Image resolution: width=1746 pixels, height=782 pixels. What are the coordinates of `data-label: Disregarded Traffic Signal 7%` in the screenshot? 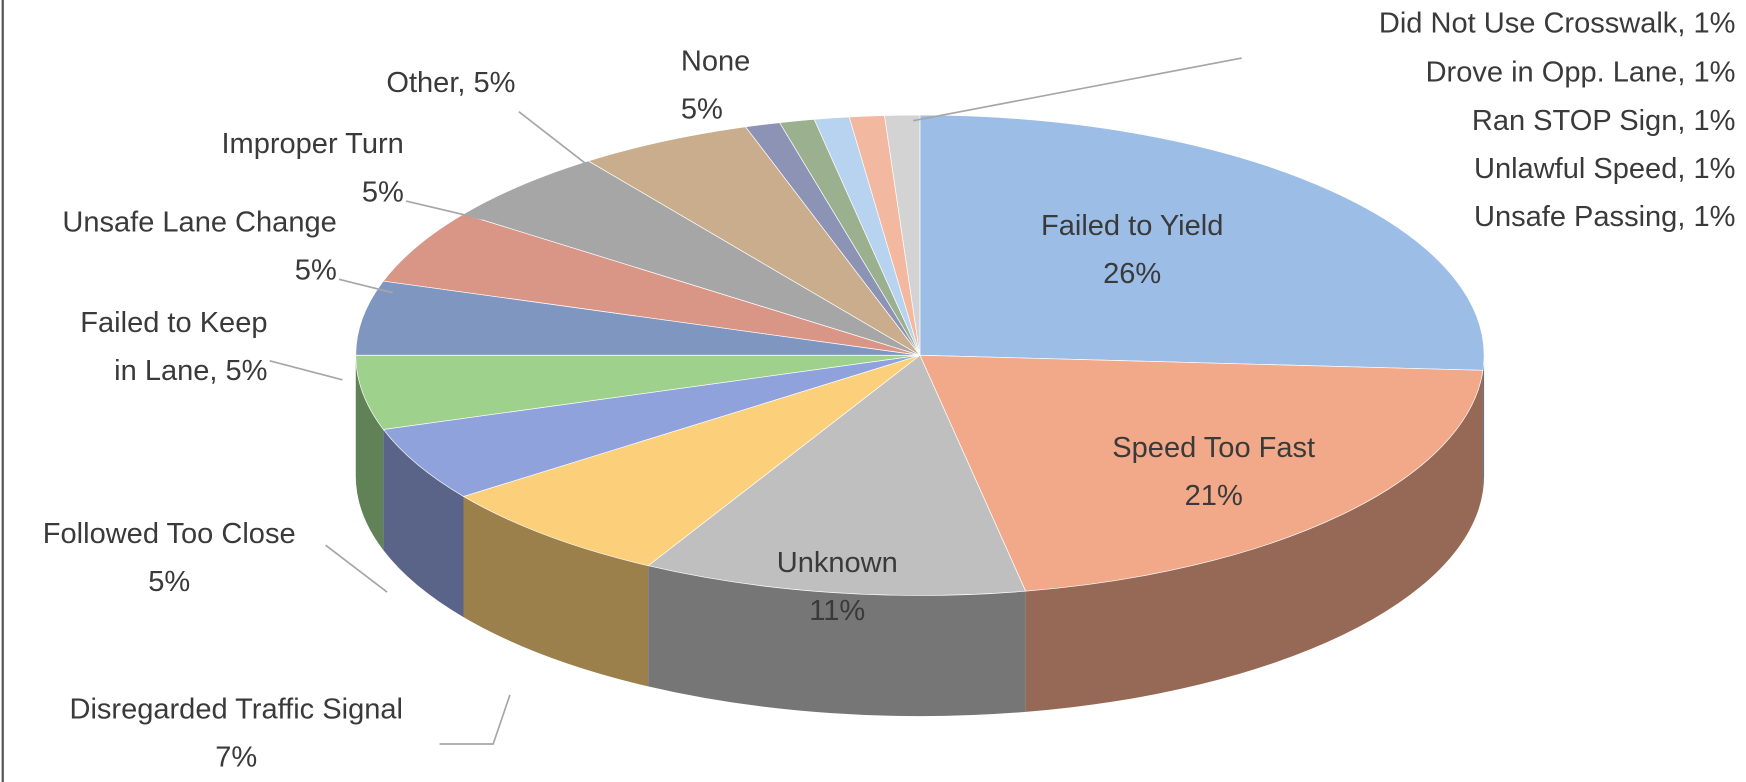 It's located at (235, 733).